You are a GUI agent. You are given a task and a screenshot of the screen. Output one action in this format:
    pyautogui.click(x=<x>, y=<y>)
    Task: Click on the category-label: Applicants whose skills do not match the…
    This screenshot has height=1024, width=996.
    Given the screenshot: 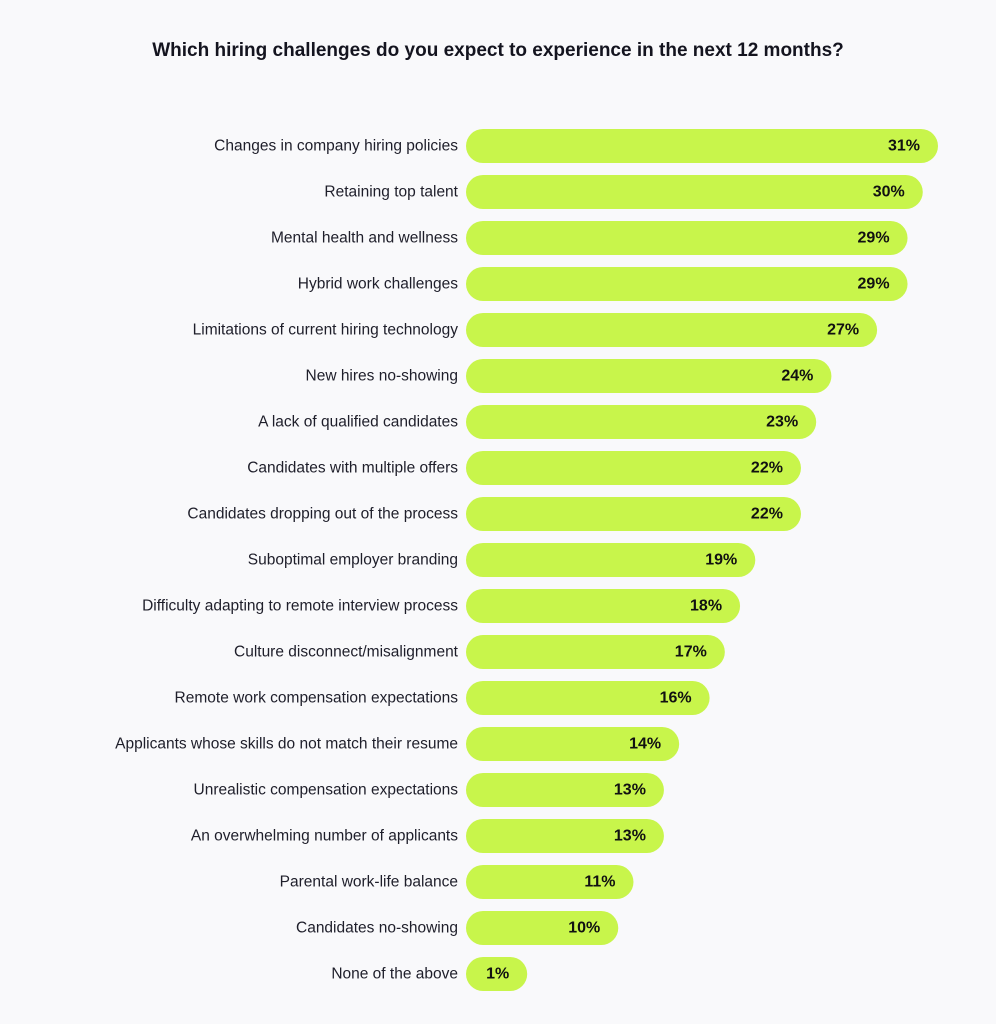 What is the action you would take?
    pyautogui.click(x=286, y=744)
    